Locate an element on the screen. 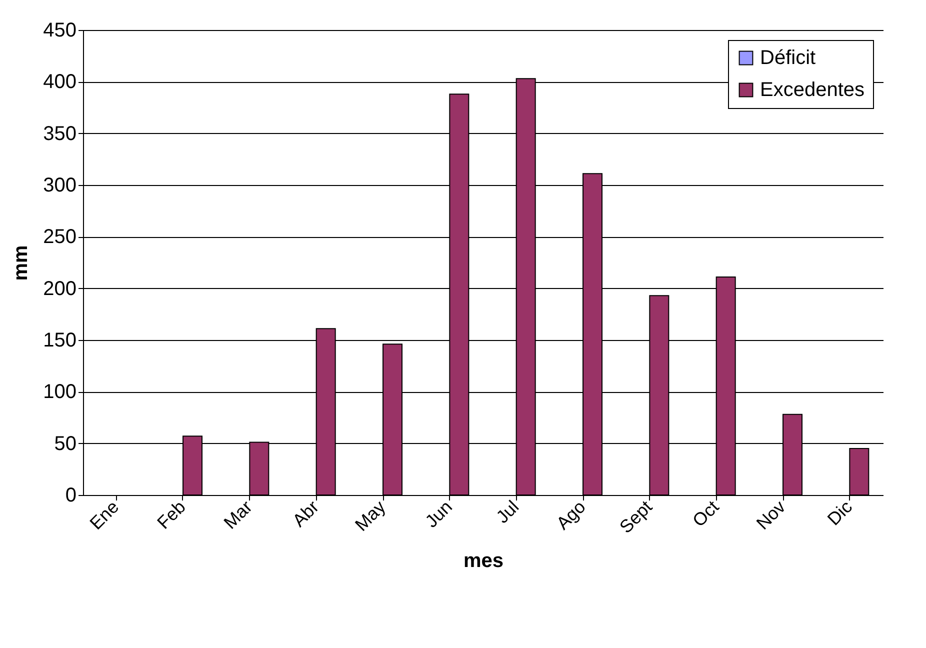  y-tick-label: 250 is located at coordinates (59, 237).